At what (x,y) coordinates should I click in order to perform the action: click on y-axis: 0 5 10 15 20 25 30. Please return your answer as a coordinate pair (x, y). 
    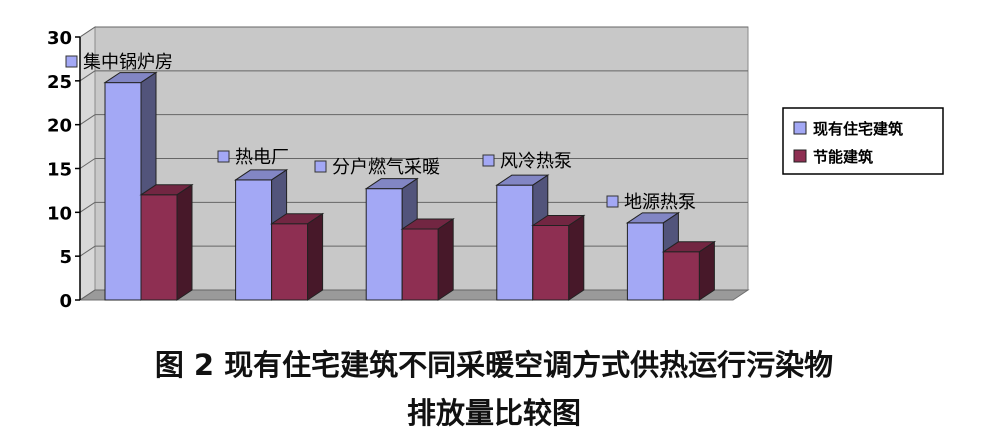
    Looking at the image, I should click on (64, 170).